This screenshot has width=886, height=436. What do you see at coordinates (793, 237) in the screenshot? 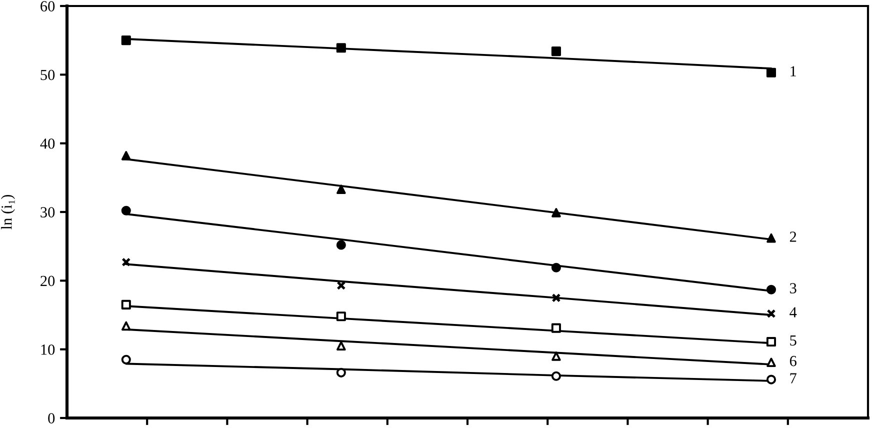
I see `series-label: 2` at bounding box center [793, 237].